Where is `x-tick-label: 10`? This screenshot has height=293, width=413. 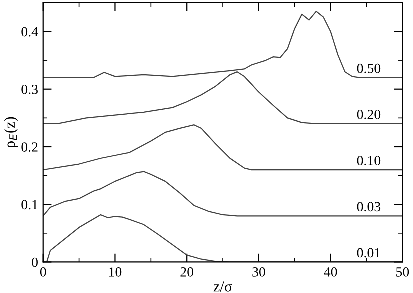
x-tick-label: 10 is located at coordinates (116, 272).